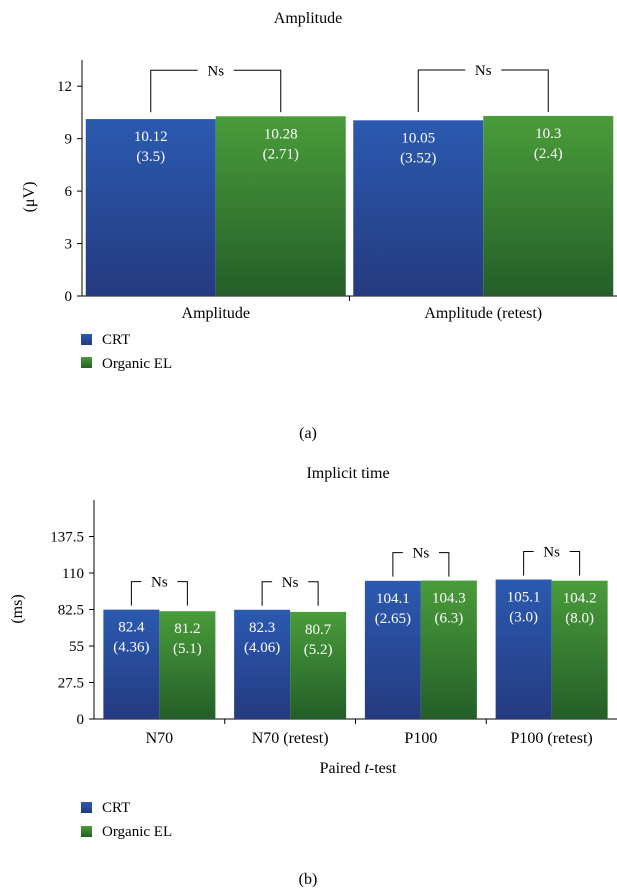  Describe the element at coordinates (281, 154) in the screenshot. I see `sd-label: (2.71)` at that location.